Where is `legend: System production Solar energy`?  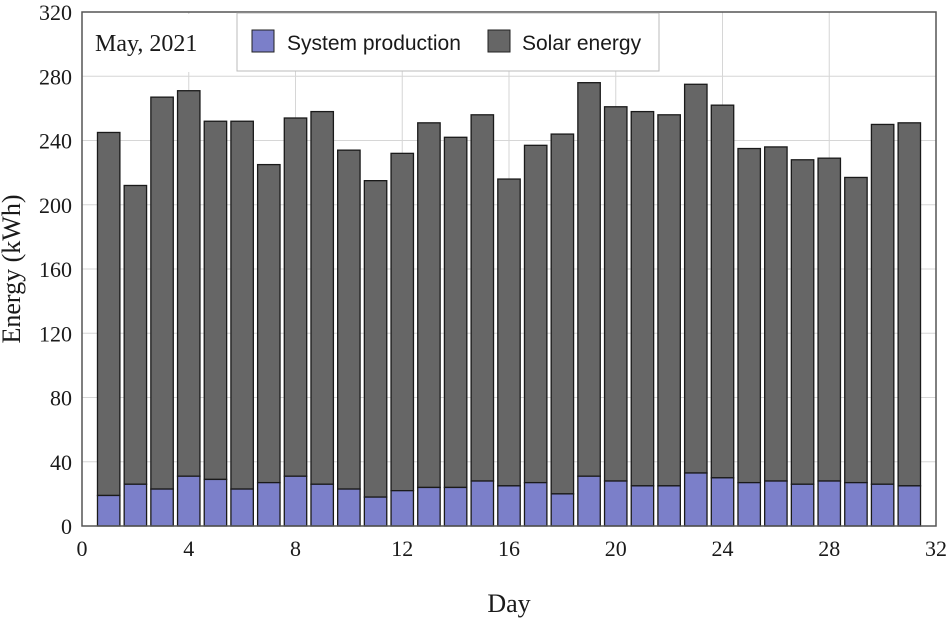
legend: System production Solar energy is located at coordinates (448, 42).